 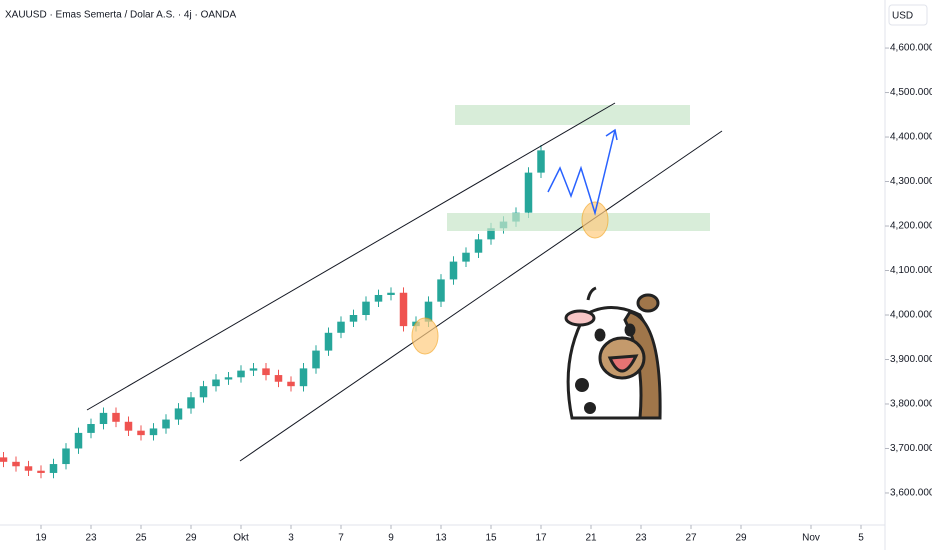 I want to click on x-tick-label: 15, so click(x=491, y=538).